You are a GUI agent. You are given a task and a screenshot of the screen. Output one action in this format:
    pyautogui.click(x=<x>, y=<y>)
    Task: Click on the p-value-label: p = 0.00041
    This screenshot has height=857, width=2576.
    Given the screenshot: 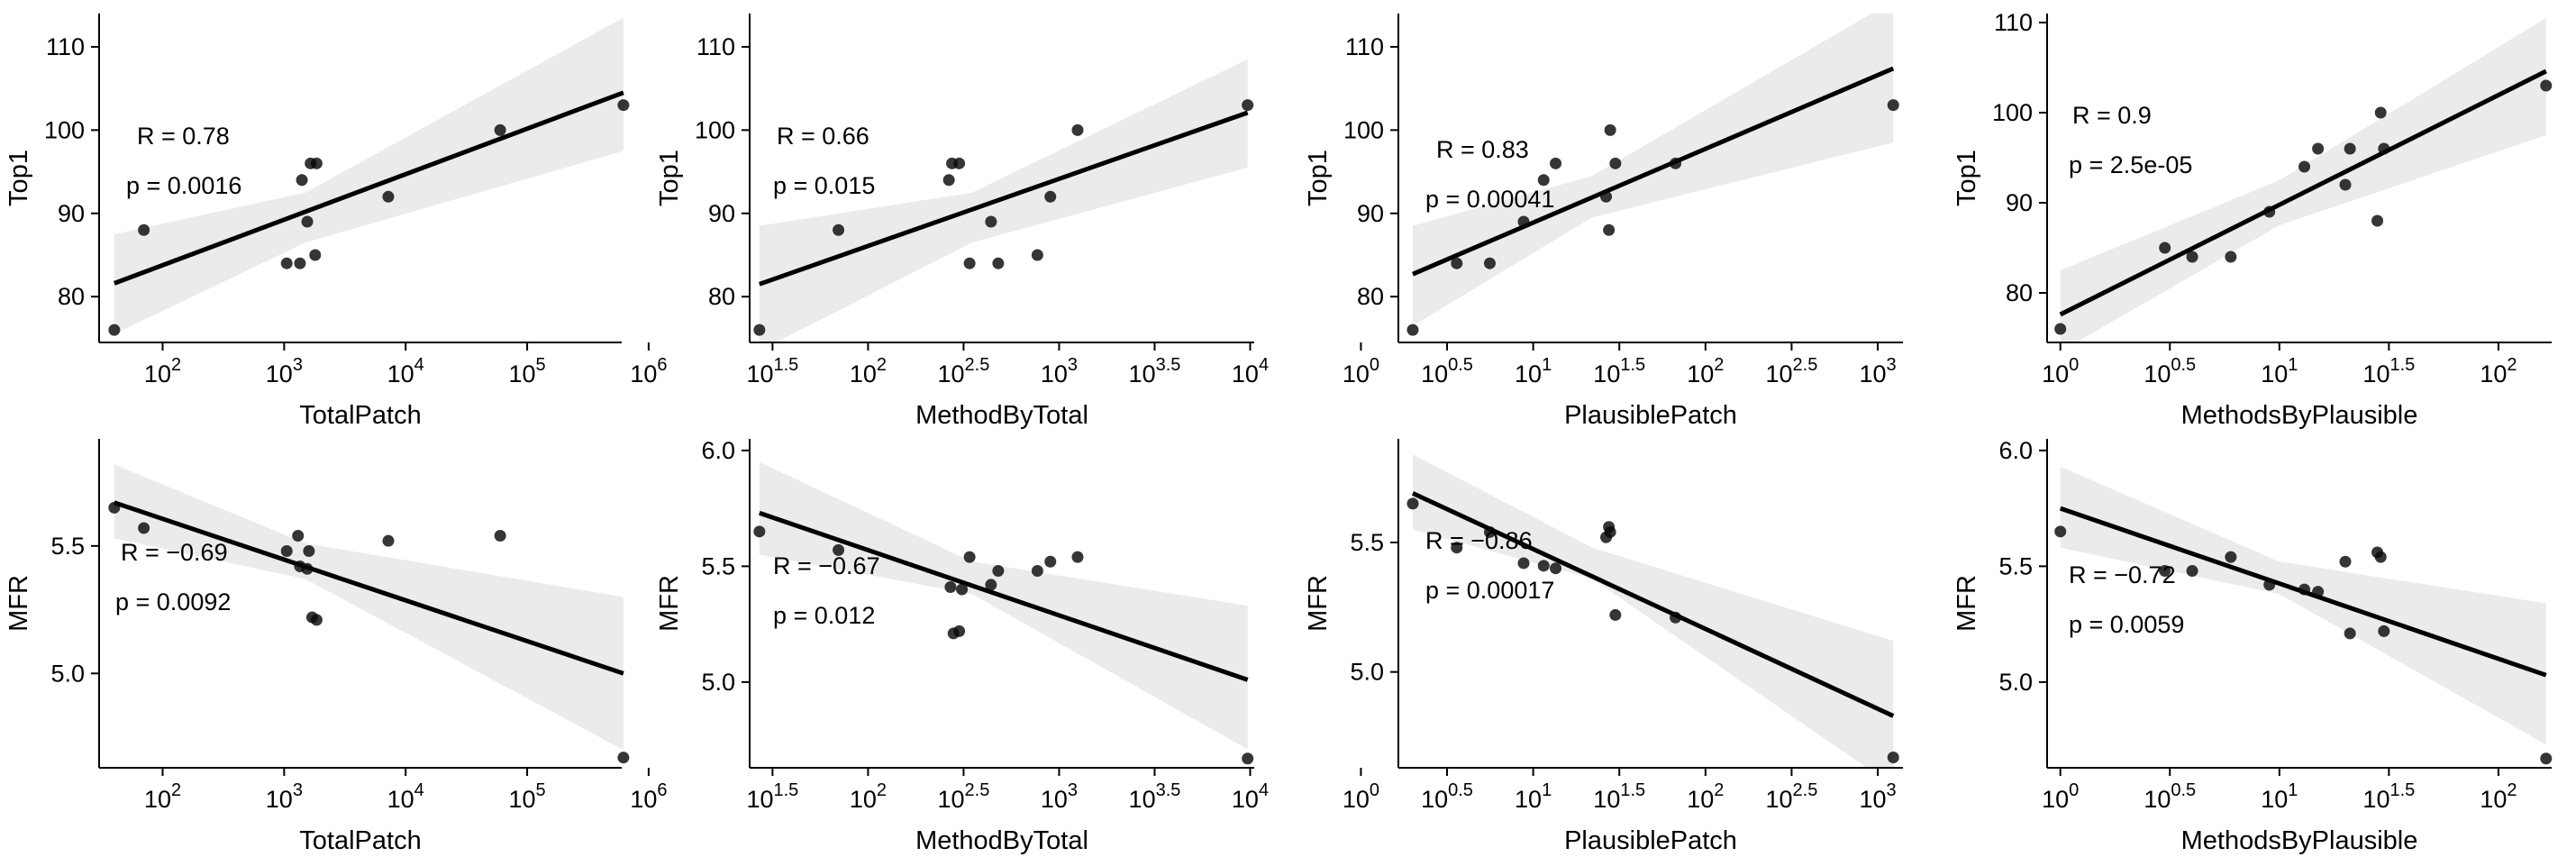 What is the action you would take?
    pyautogui.click(x=1489, y=199)
    